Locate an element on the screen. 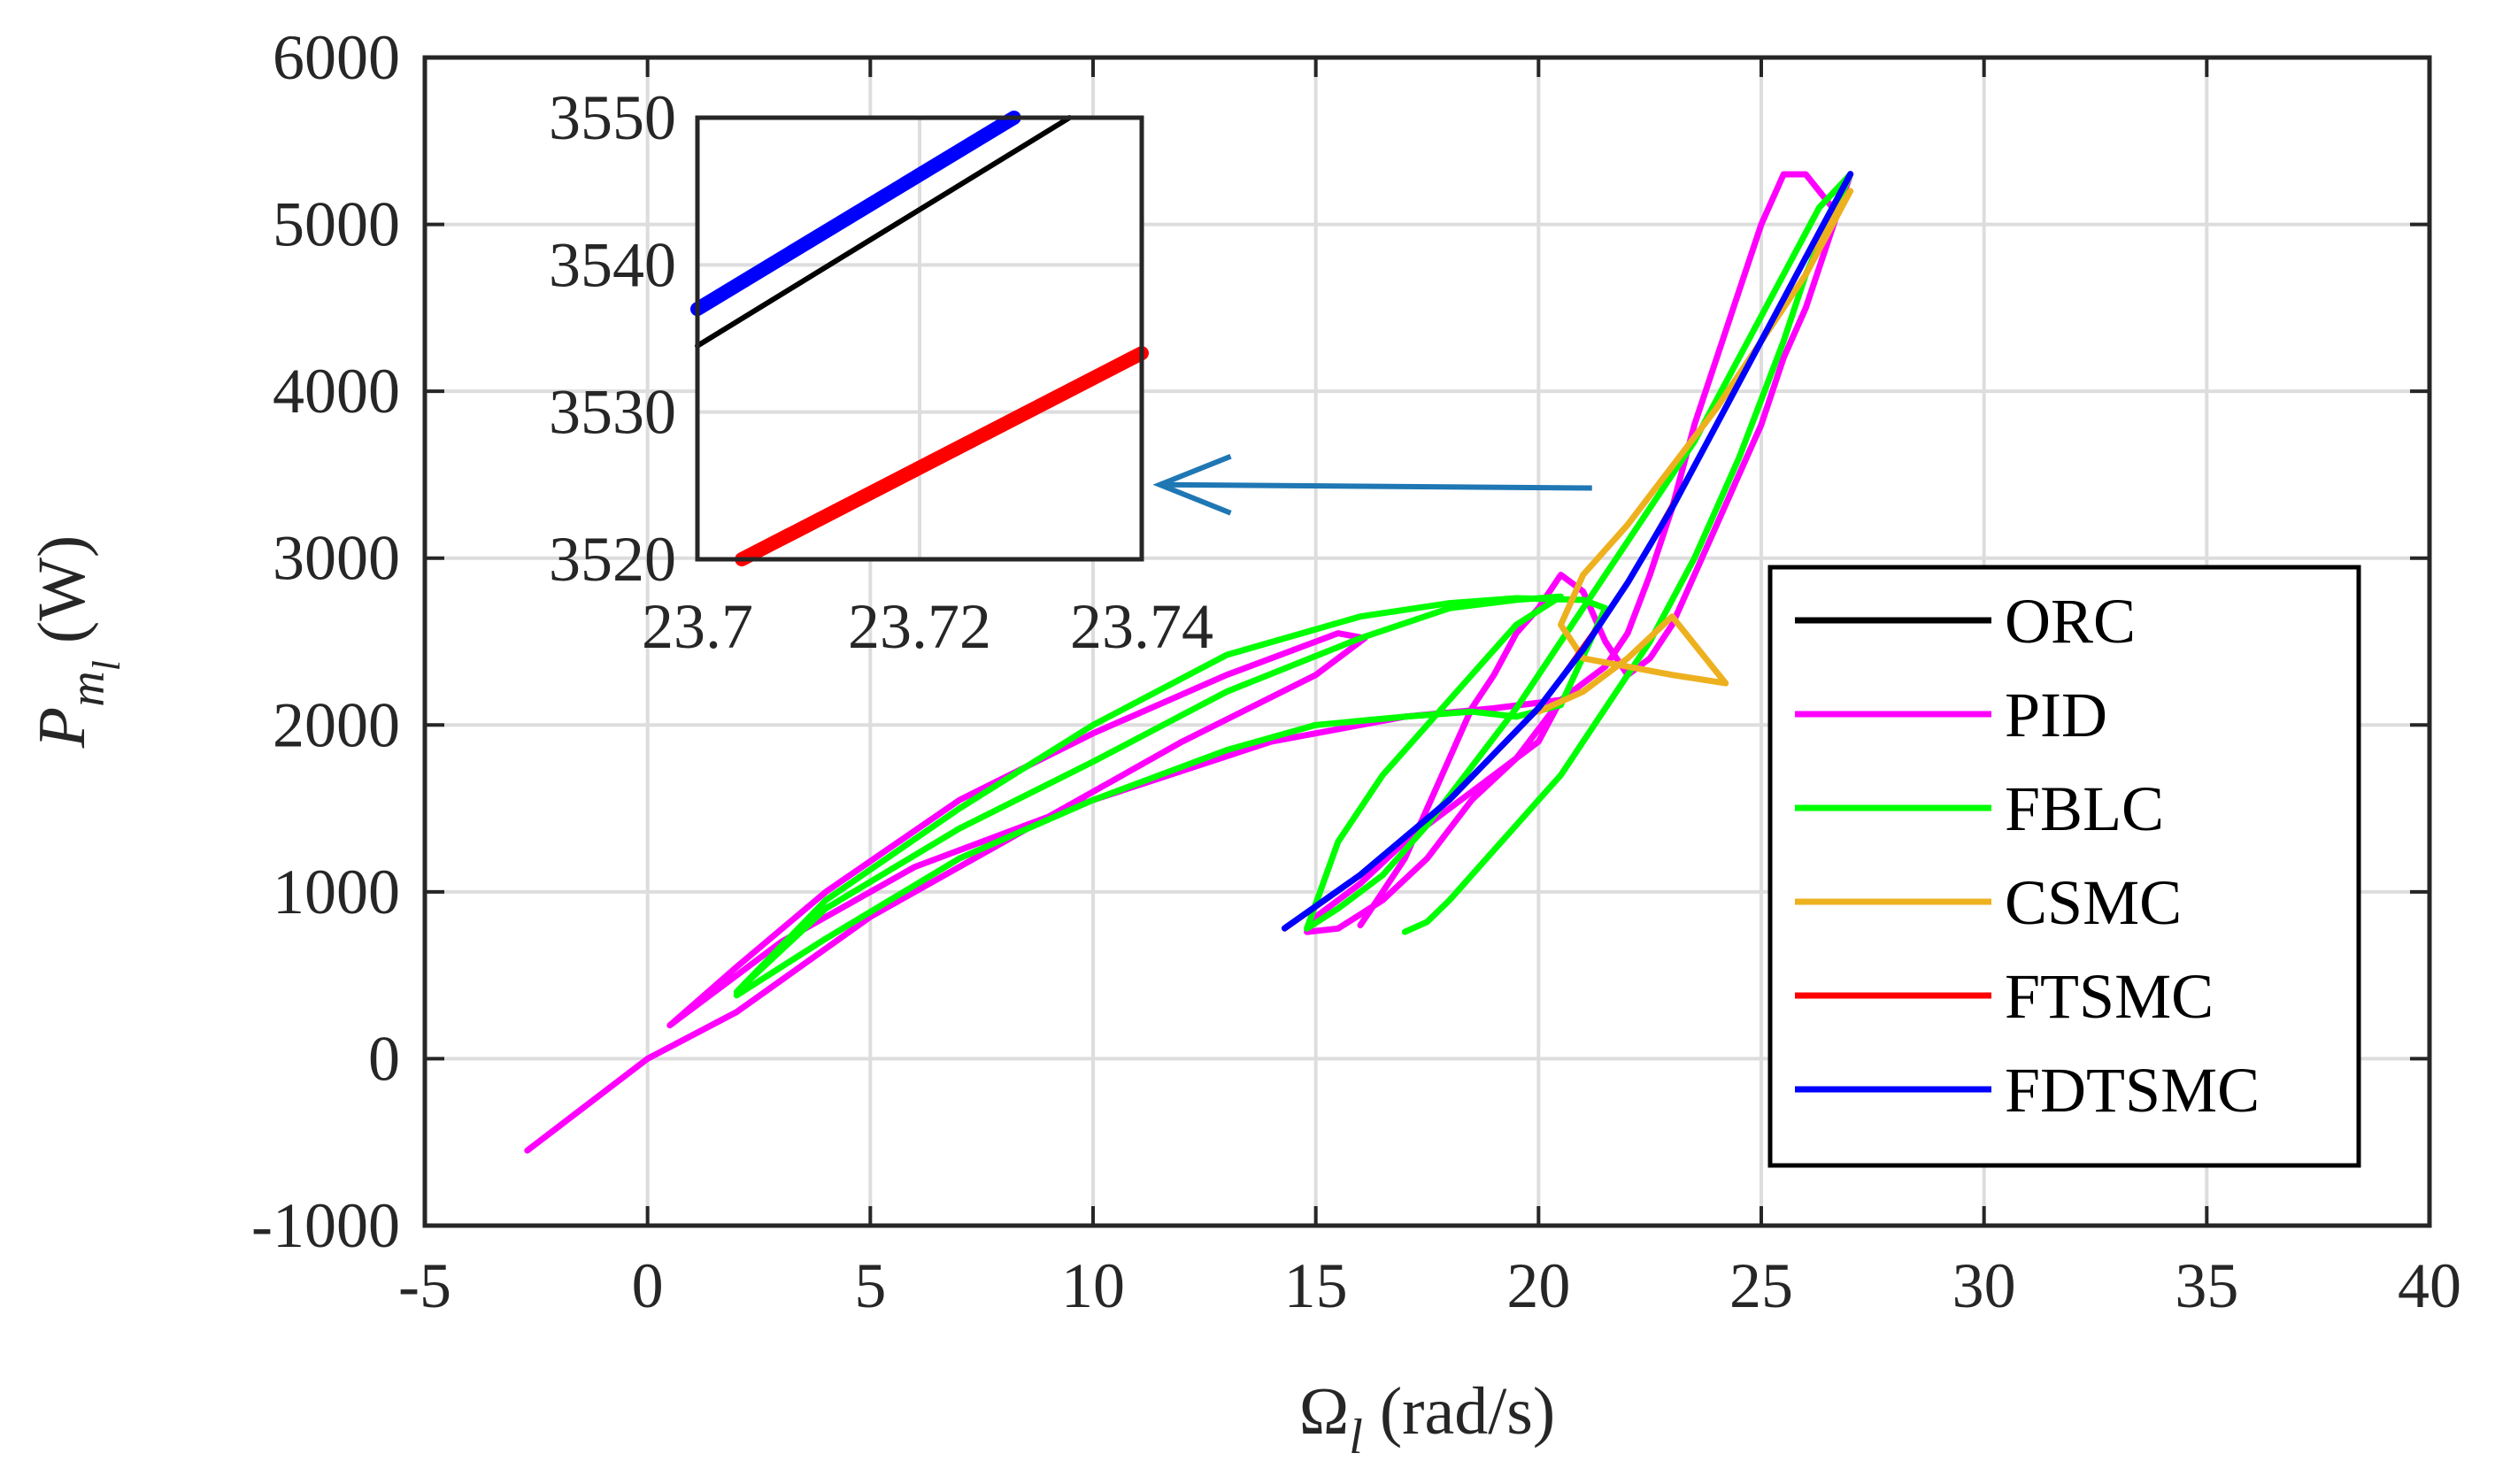 The height and width of the screenshot is (1484, 2495). inset-series-line-fdtsmc is located at coordinates (855, 214).